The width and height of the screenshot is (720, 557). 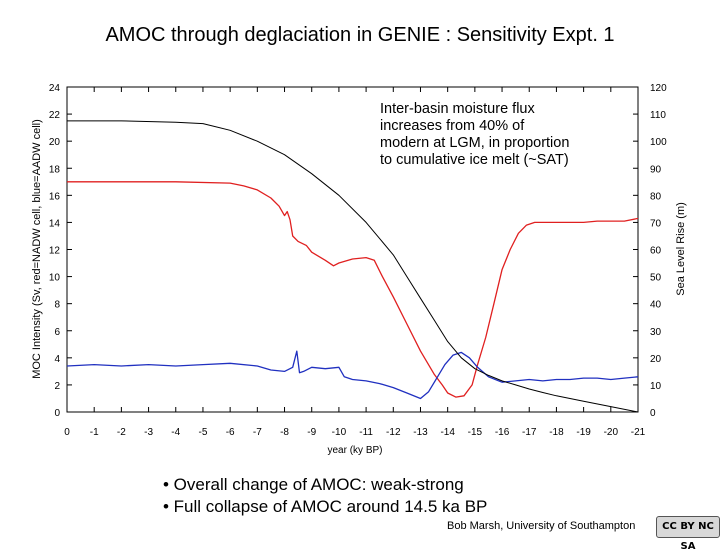 What do you see at coordinates (57, 359) in the screenshot?
I see `y-tick-label: 4` at bounding box center [57, 359].